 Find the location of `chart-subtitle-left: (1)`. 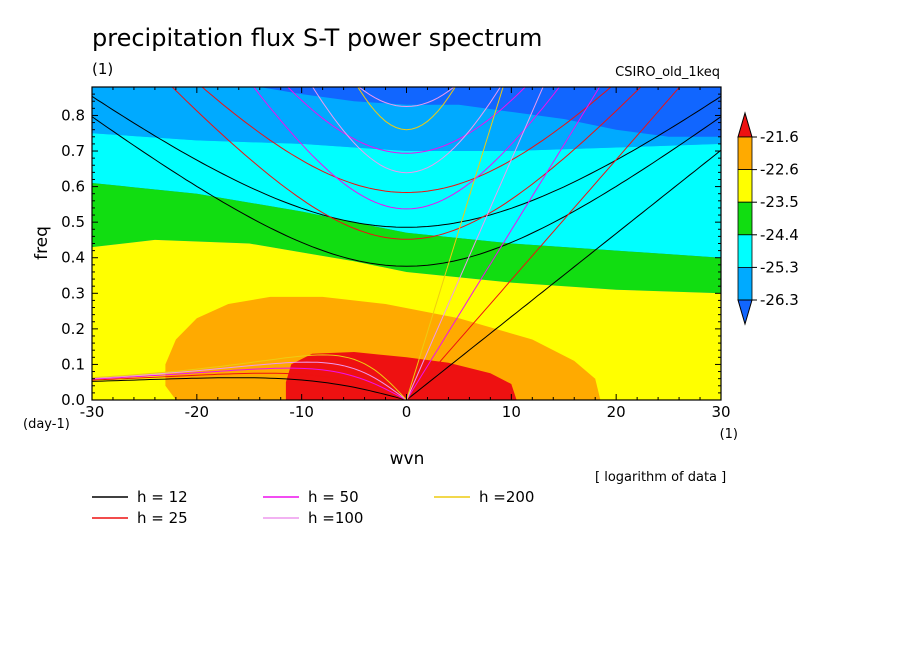

chart-subtitle-left: (1) is located at coordinates (102, 69).